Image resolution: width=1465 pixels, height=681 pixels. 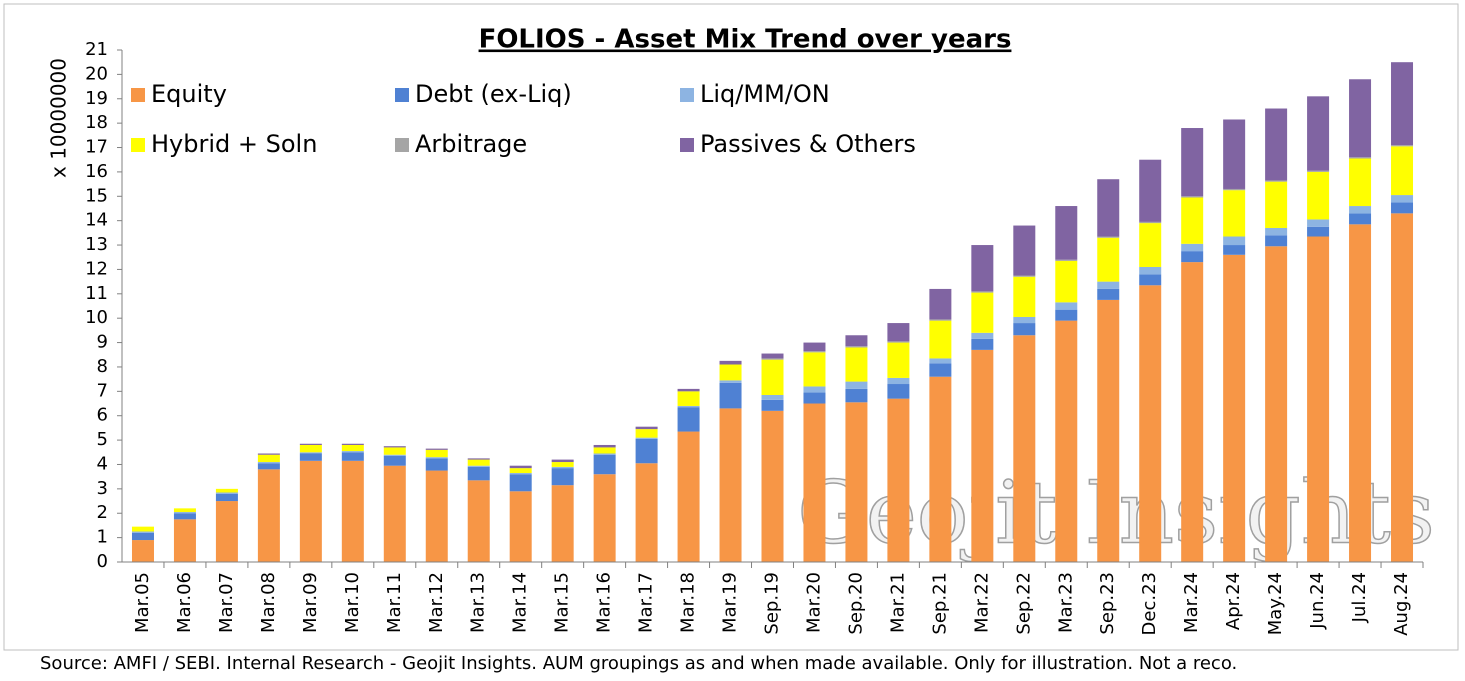 What do you see at coordinates (1023, 603) in the screenshot?
I see `x-tick-label: Sep.22` at bounding box center [1023, 603].